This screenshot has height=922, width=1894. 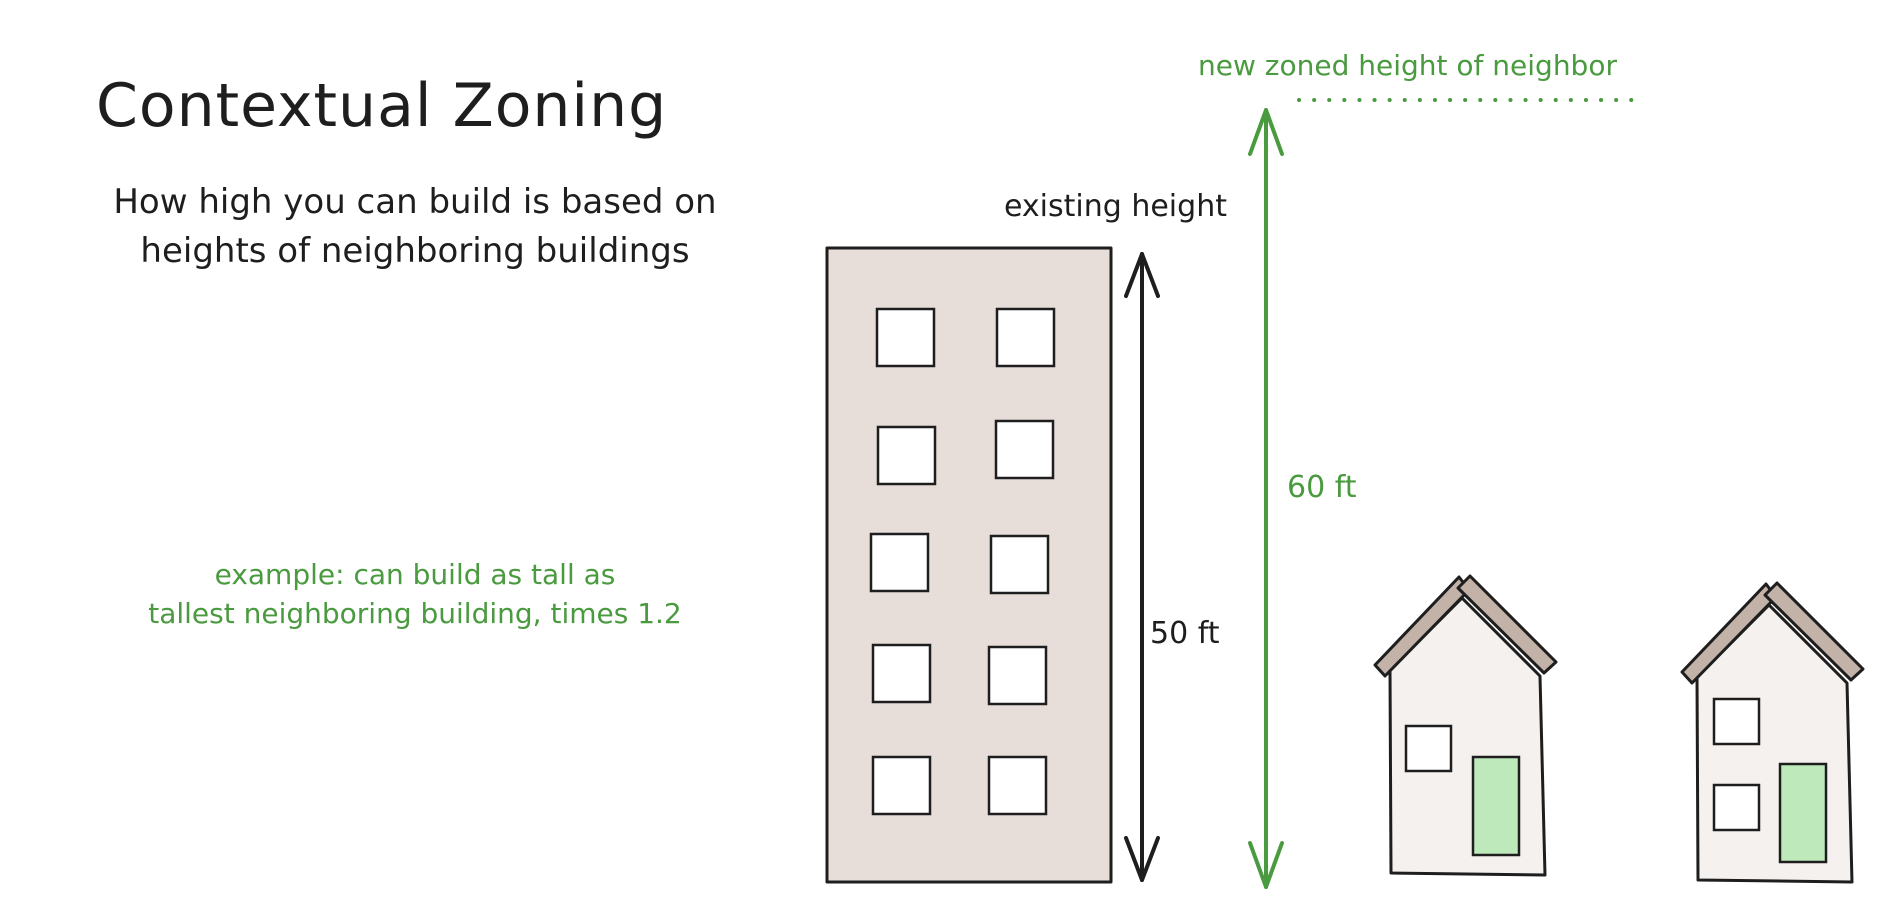 I want to click on example-line: example: can build as tall as, so click(x=415, y=574).